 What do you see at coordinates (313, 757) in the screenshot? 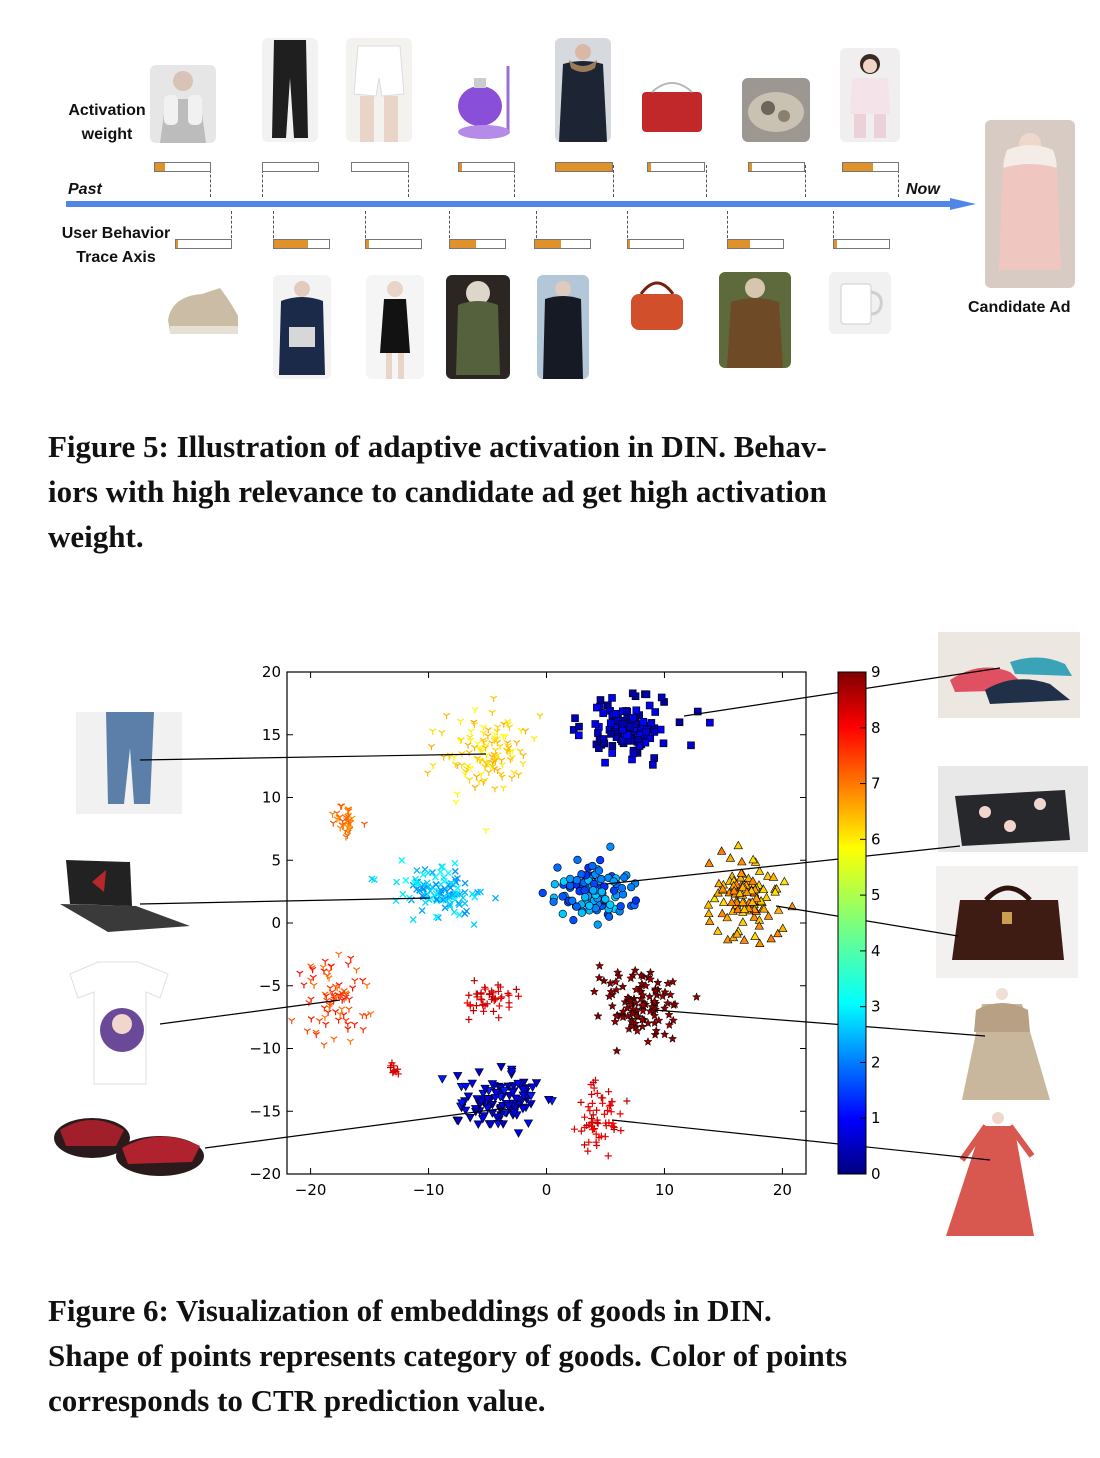
I see `leader-line` at bounding box center [313, 757].